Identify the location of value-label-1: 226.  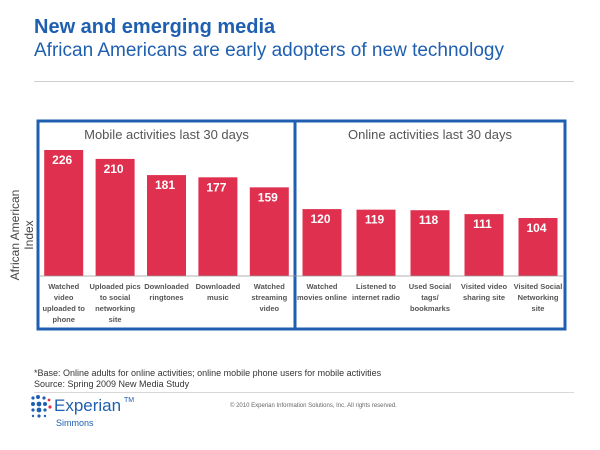
(62, 160).